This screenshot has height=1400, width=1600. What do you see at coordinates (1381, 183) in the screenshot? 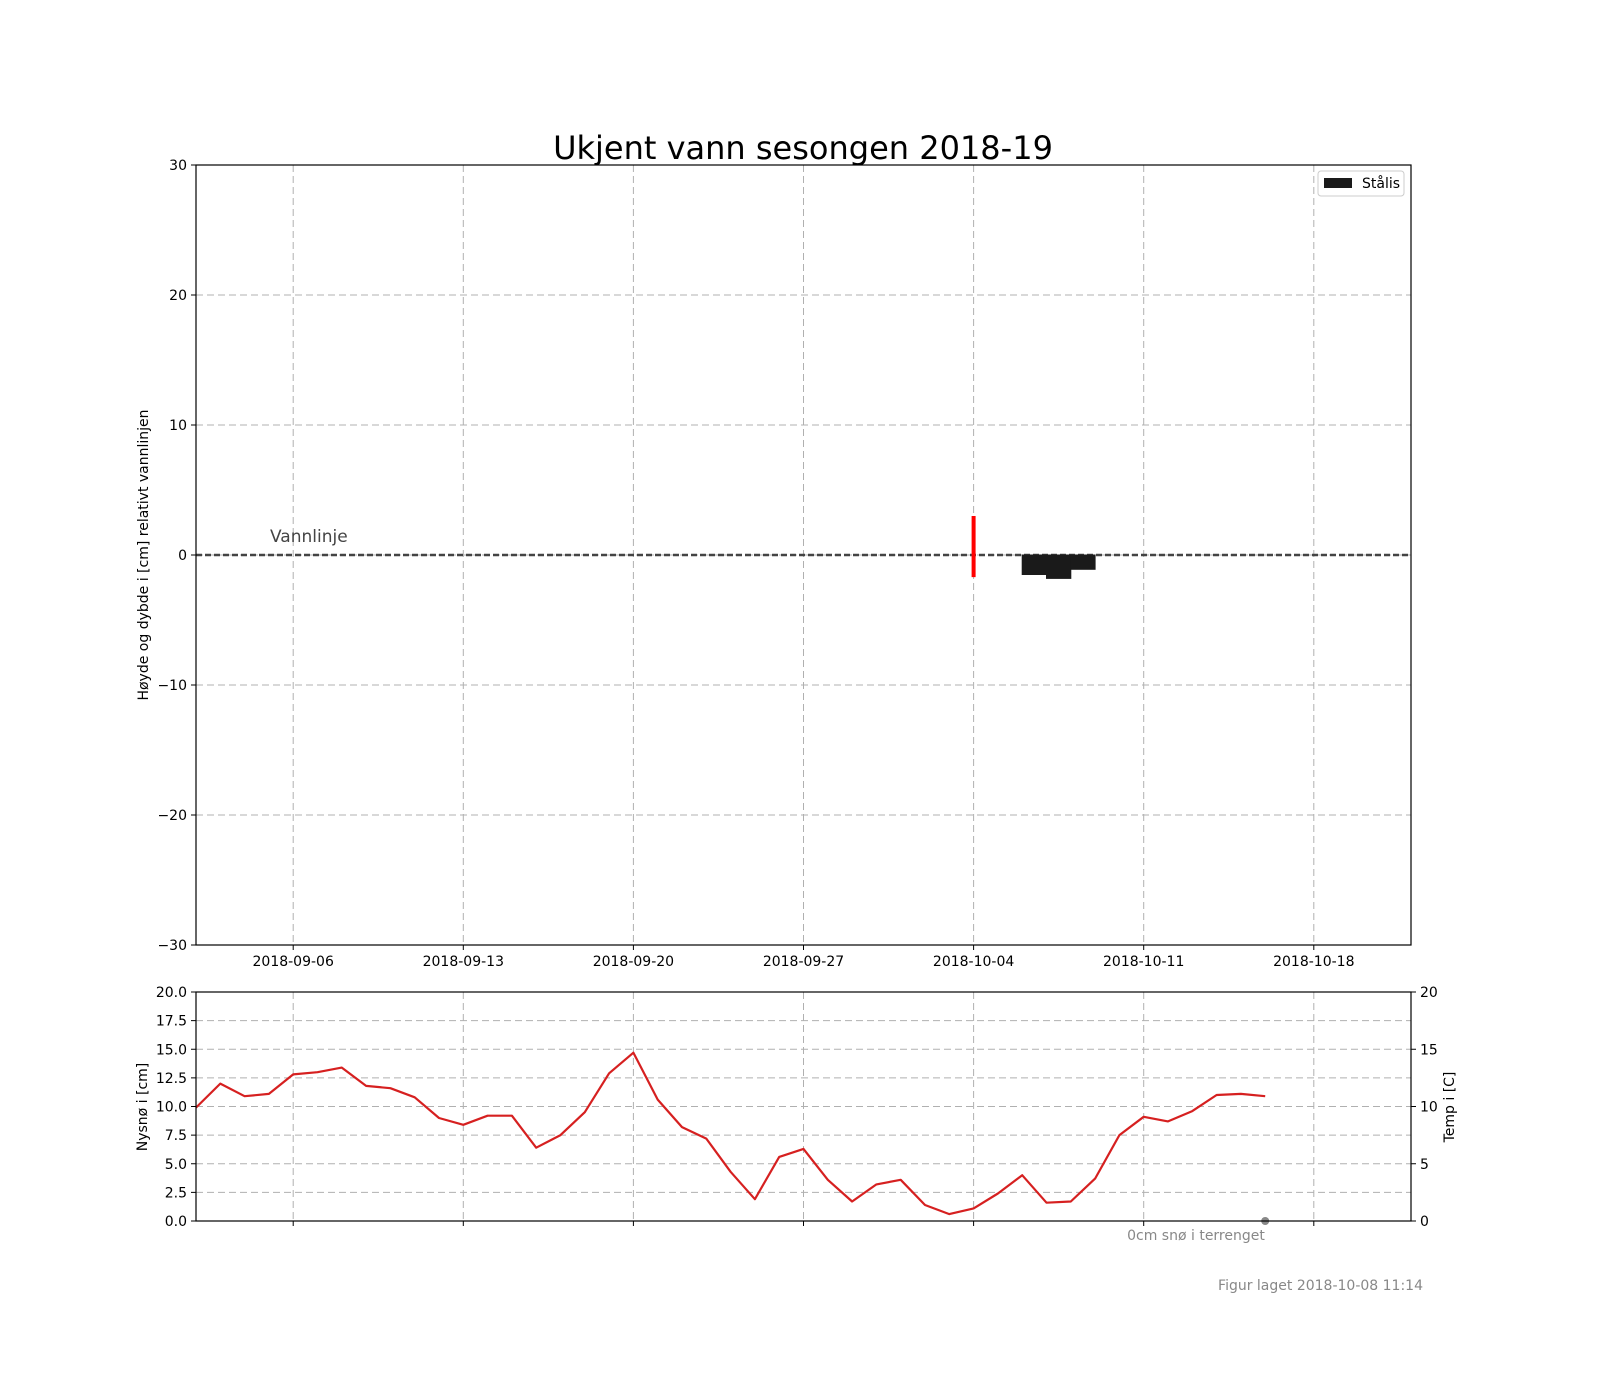
I see `legend-label-stalis: Stålis` at bounding box center [1381, 183].